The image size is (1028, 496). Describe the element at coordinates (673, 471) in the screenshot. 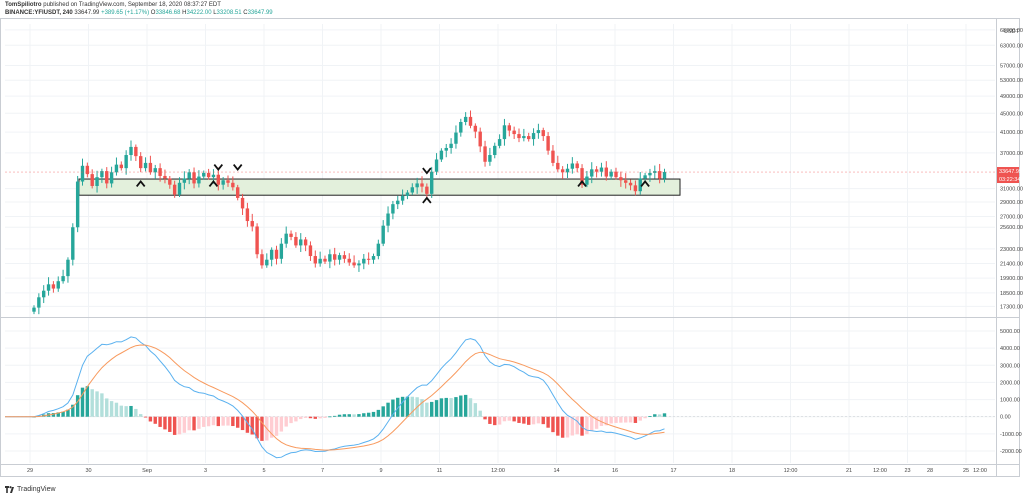

I see `time-axis-label: 17` at that location.